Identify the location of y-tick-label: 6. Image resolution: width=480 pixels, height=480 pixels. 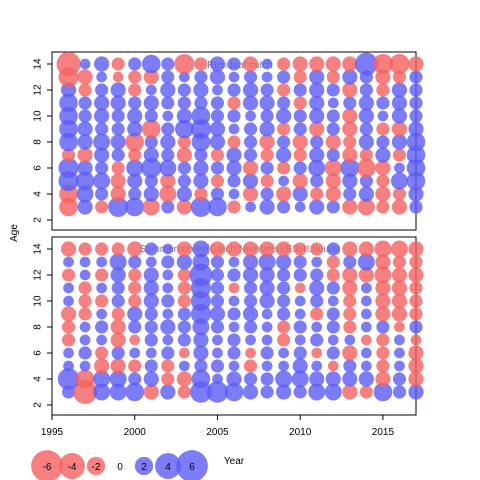
(38, 168).